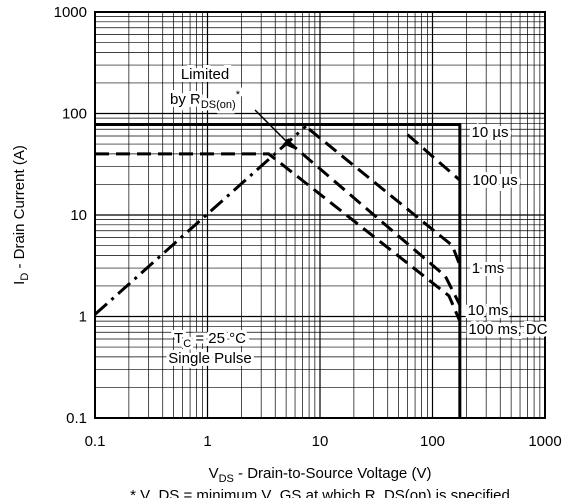 This screenshot has width=585, height=498. Describe the element at coordinates (178, 338) in the screenshot. I see `annotation-part: T` at that location.